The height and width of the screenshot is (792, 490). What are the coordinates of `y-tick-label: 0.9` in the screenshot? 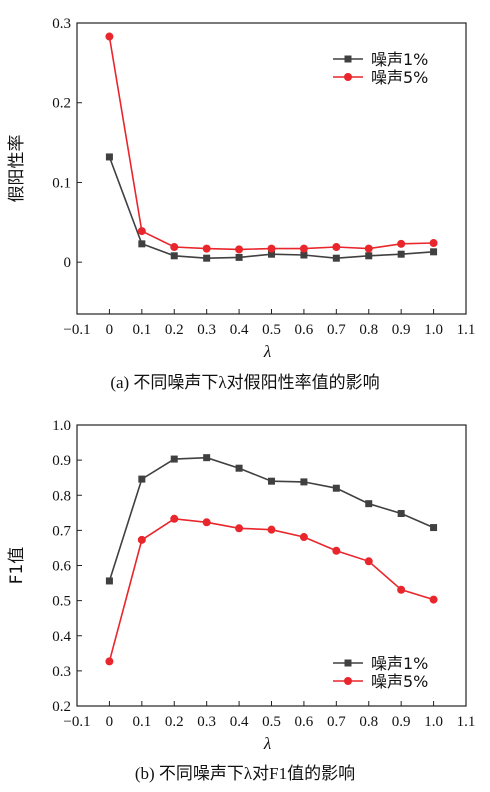 It's located at (61, 461).